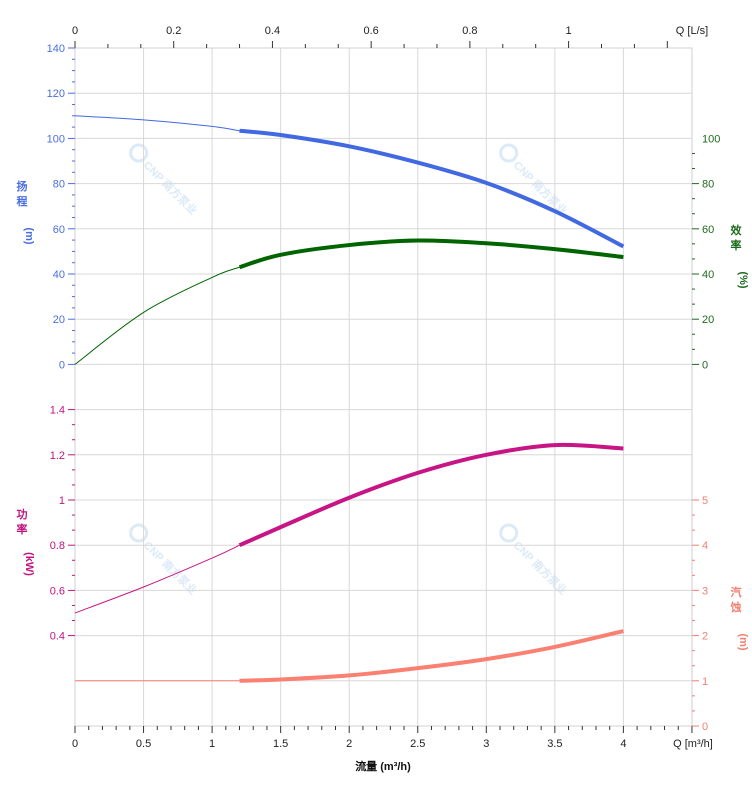  I want to click on x2-tick-label: 1, so click(569, 31).